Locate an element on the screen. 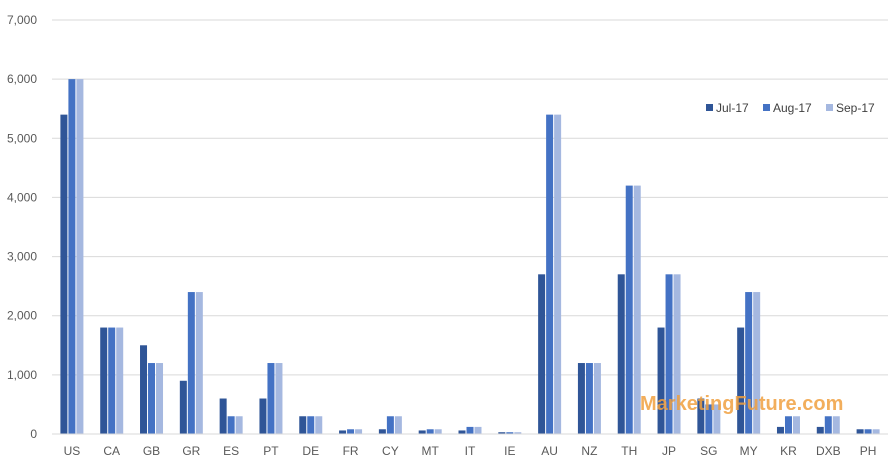 This screenshot has width=892, height=473. legend-label: Sep-17 is located at coordinates (855, 108).